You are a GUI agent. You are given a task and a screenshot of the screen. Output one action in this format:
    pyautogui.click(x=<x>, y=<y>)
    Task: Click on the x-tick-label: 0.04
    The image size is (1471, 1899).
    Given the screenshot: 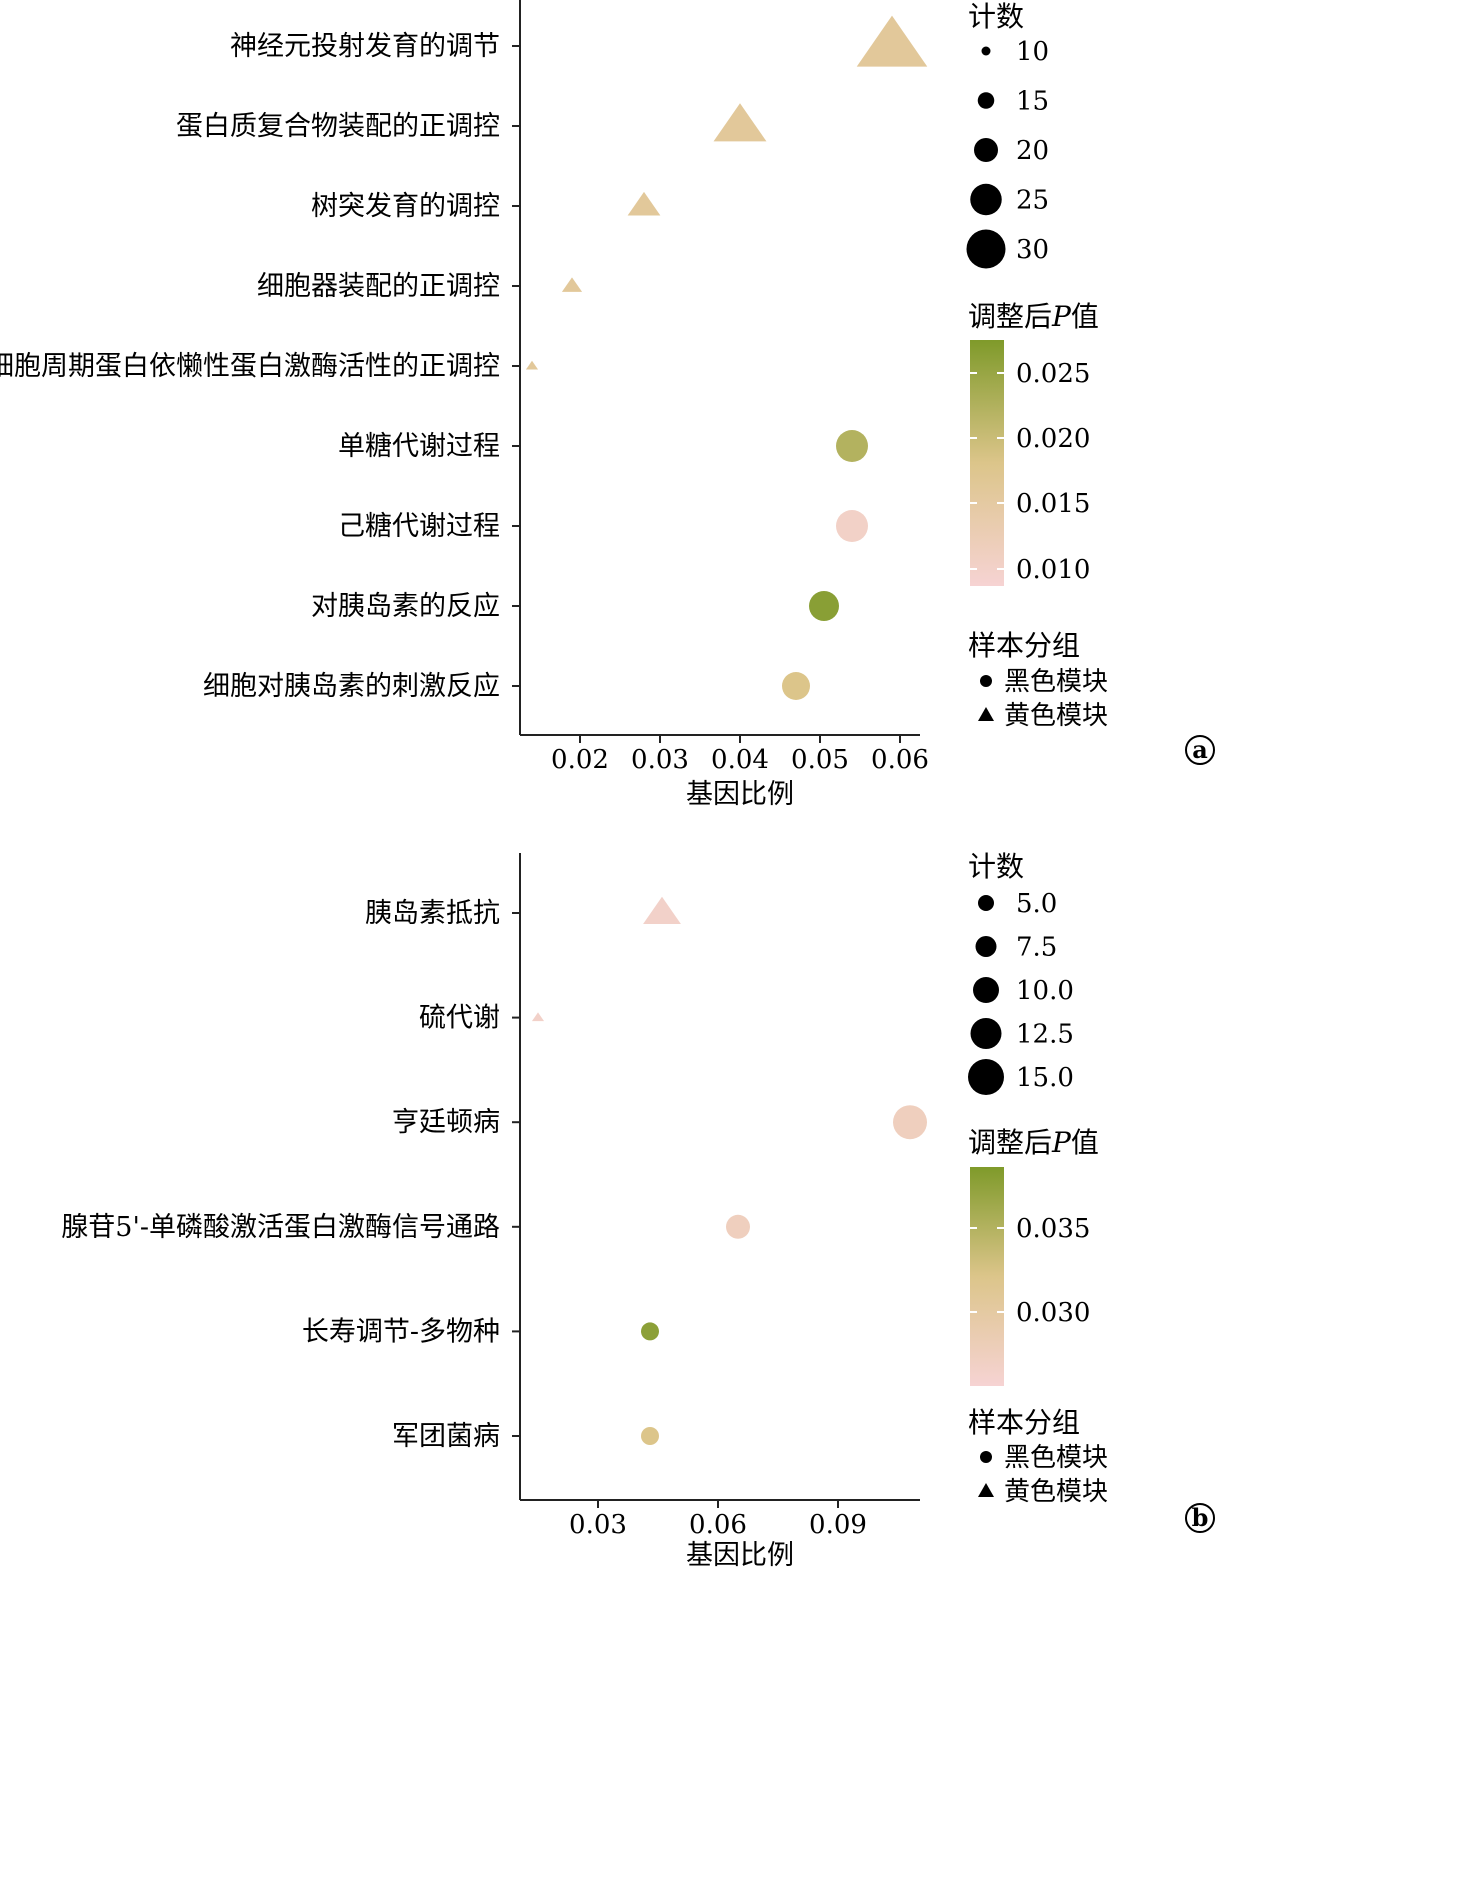 What is the action you would take?
    pyautogui.click(x=740, y=760)
    